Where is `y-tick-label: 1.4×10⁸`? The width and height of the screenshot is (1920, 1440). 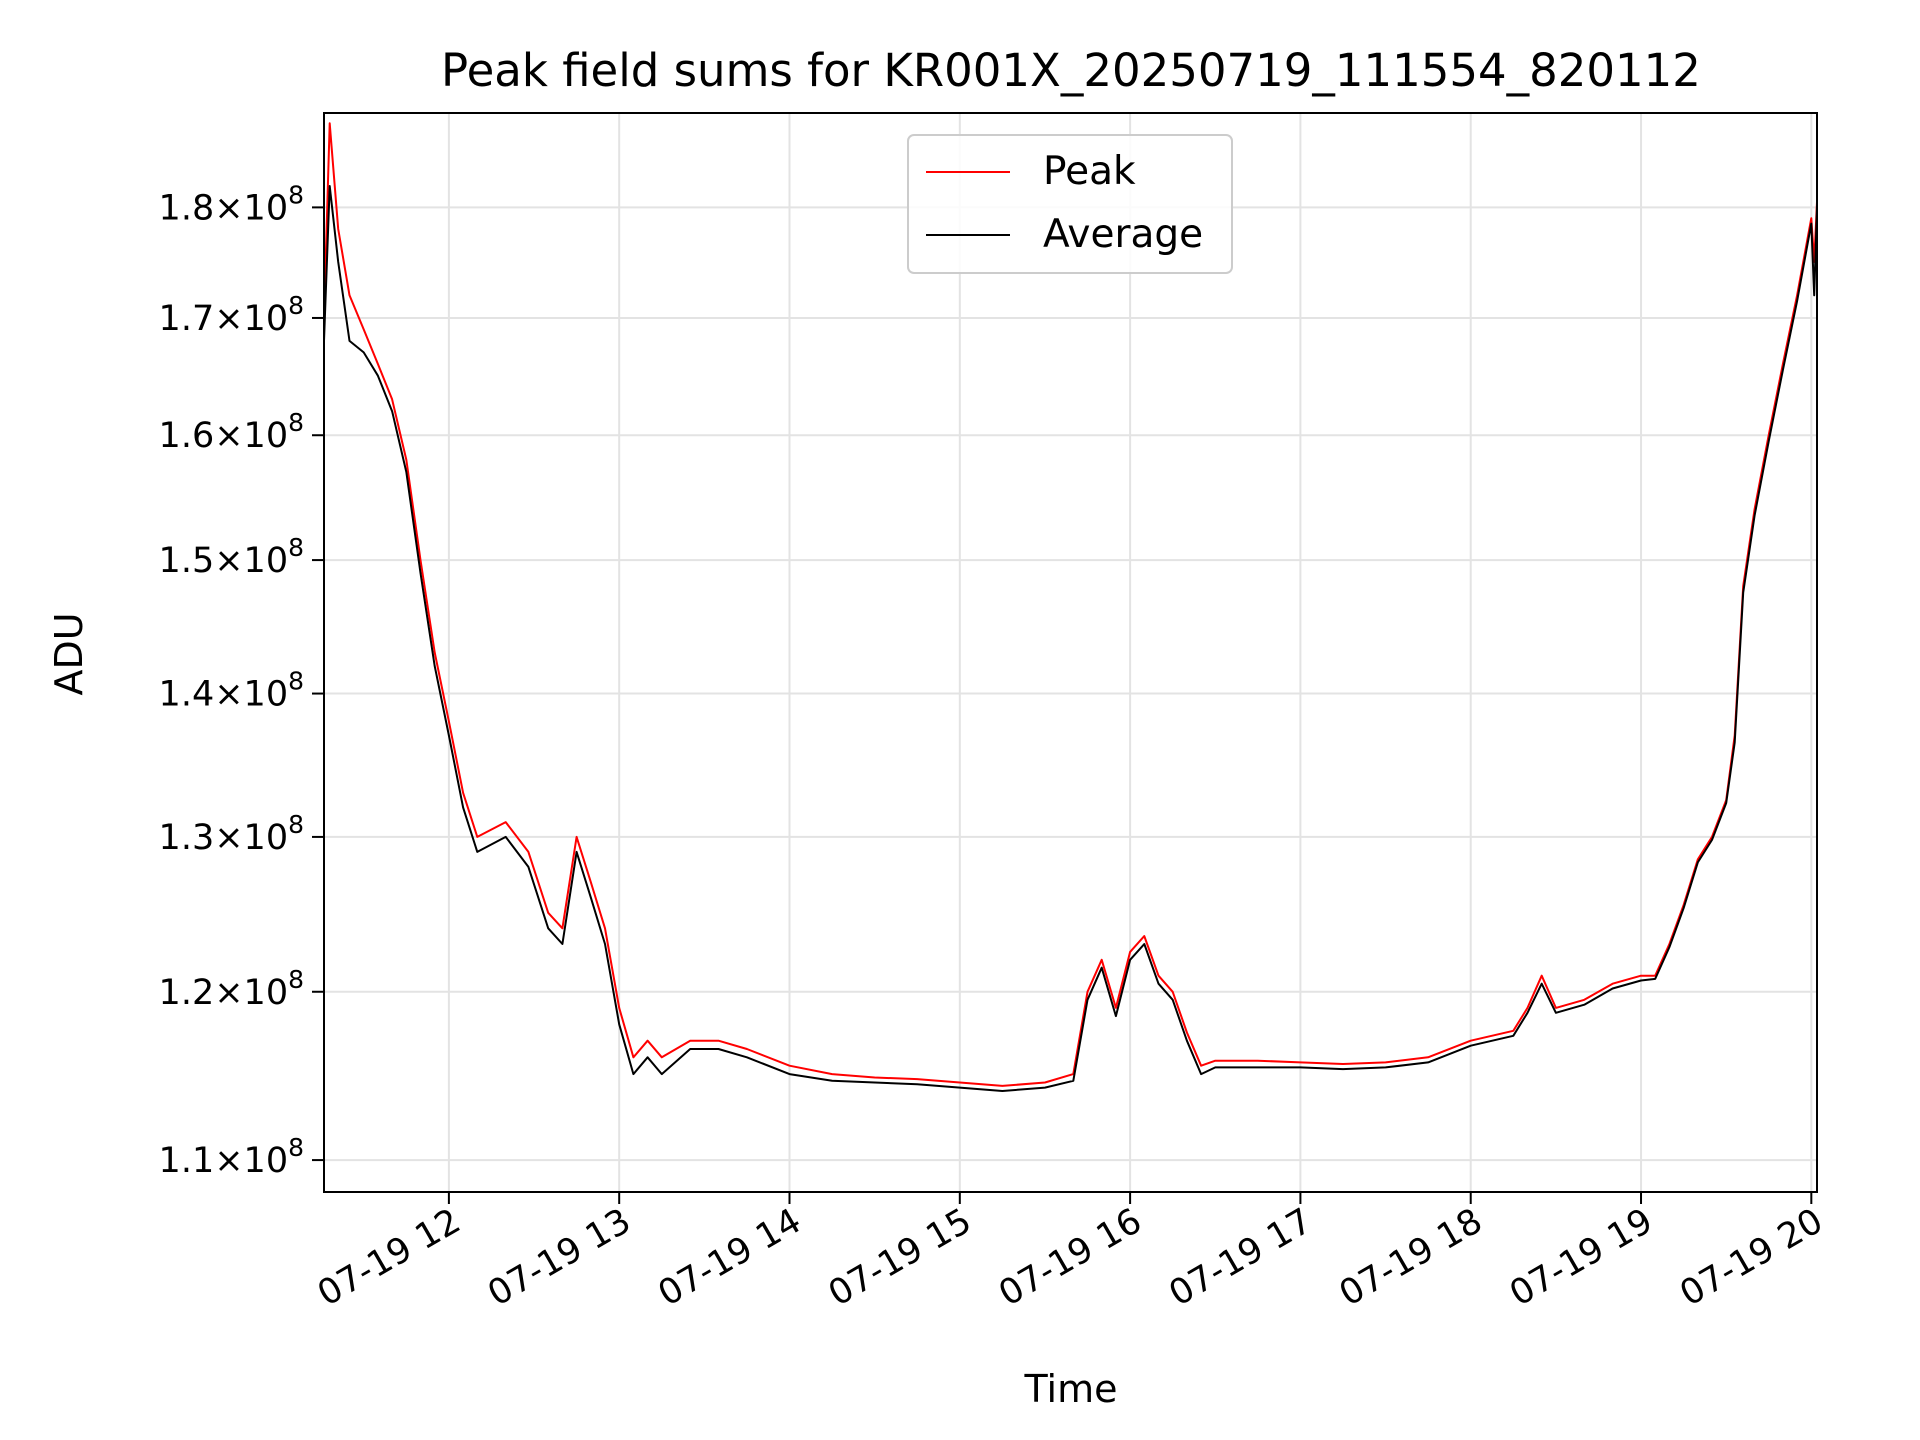
y-tick-label: 1.4×10⁸ is located at coordinates (231, 691).